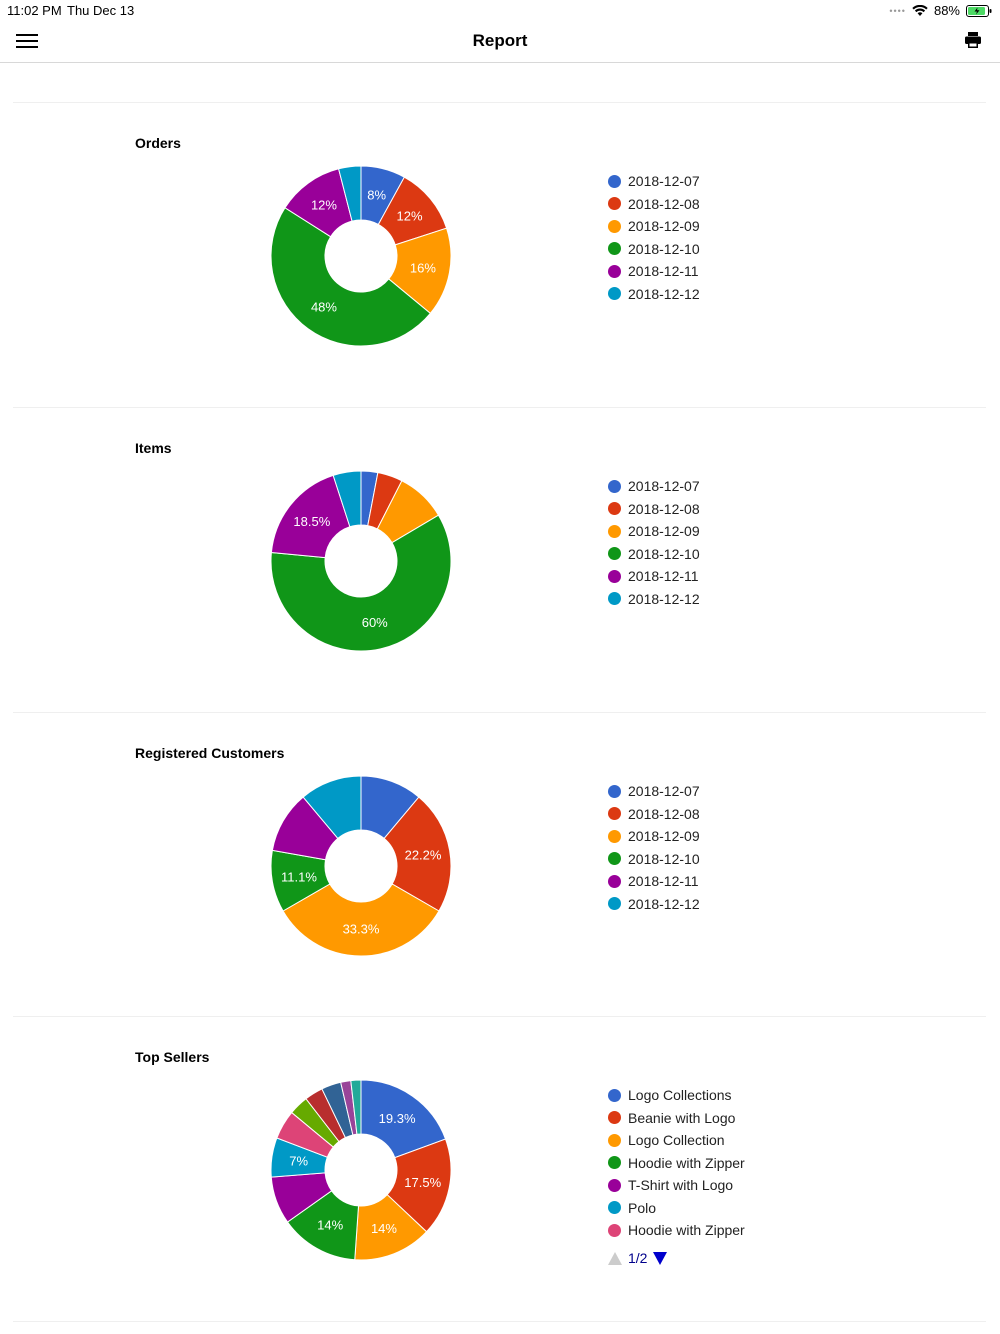 Image resolution: width=1000 pixels, height=1334 pixels. I want to click on legend-item: Logo Collection, so click(676, 1140).